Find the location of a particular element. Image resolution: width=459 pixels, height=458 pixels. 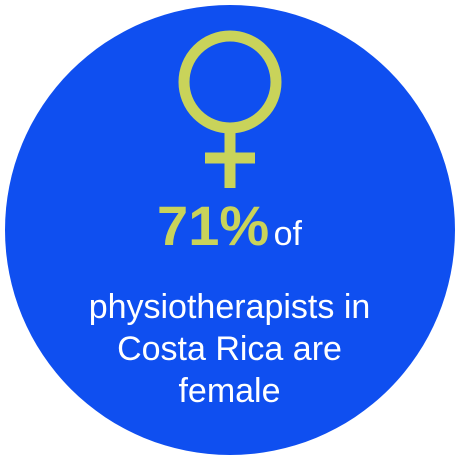

description-line-3: female is located at coordinates (229, 391).